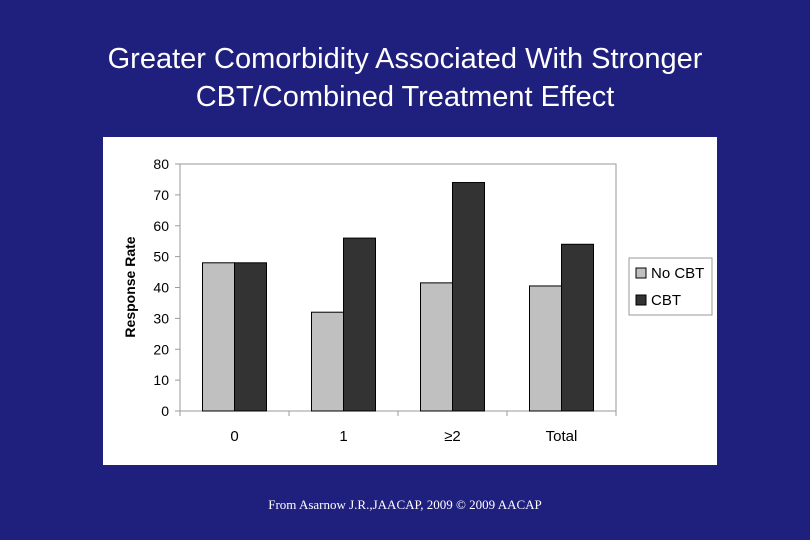 The height and width of the screenshot is (540, 810). Describe the element at coordinates (161, 195) in the screenshot. I see `y-tick-label: 70` at that location.